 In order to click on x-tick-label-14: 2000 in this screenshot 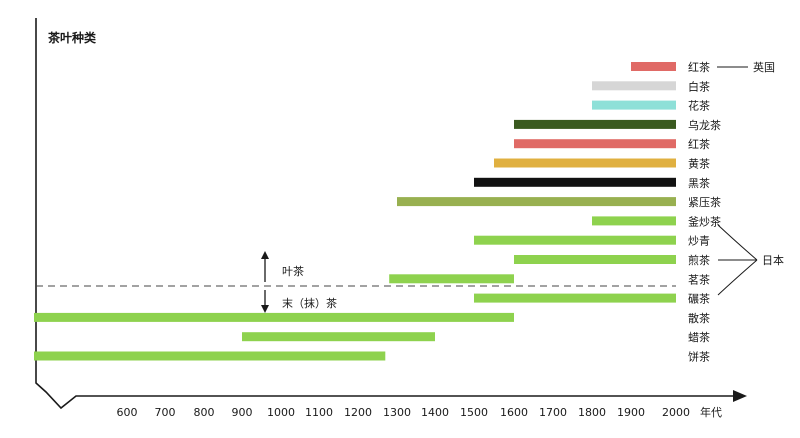, I will do `click(676, 412)`.